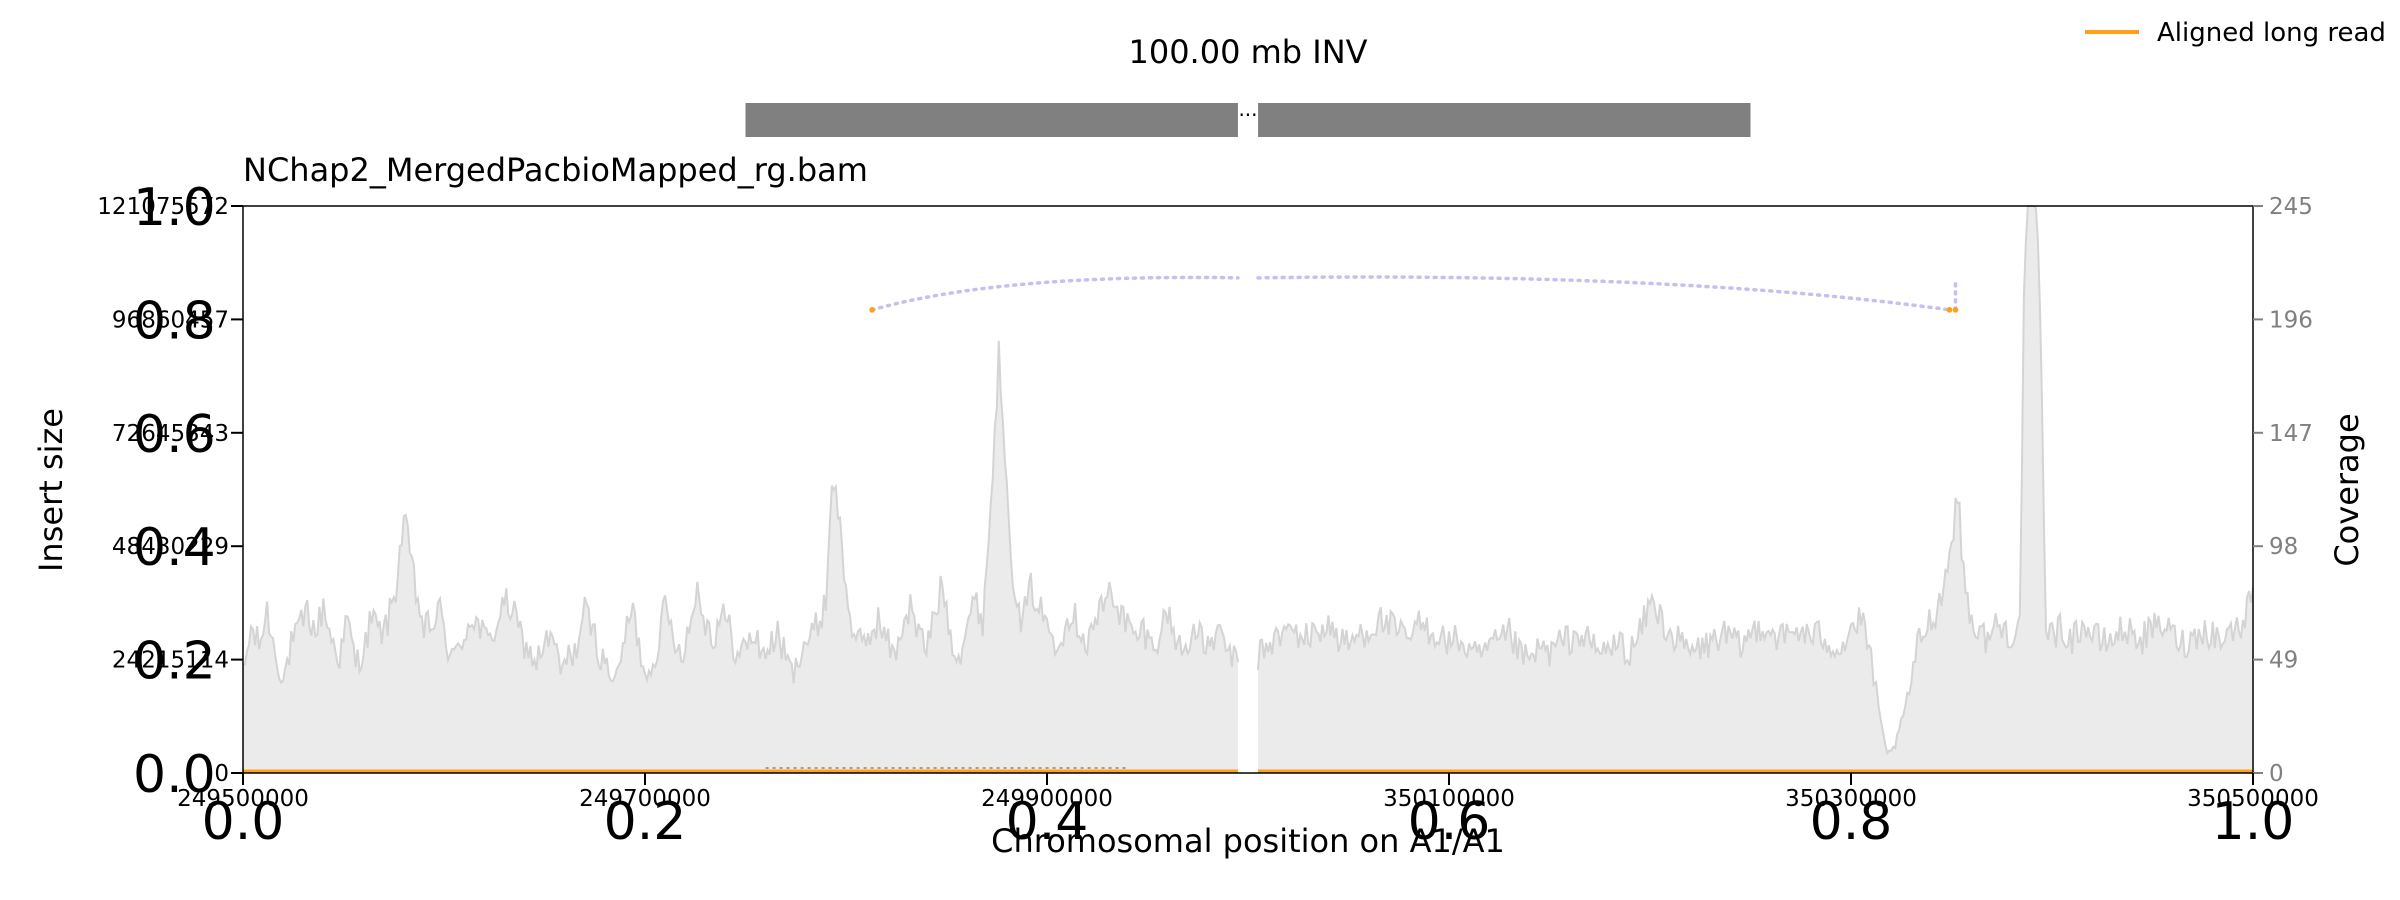 The height and width of the screenshot is (900, 2400). I want to click on legend-label-aligned-read: Aligned long read, so click(2271, 33).